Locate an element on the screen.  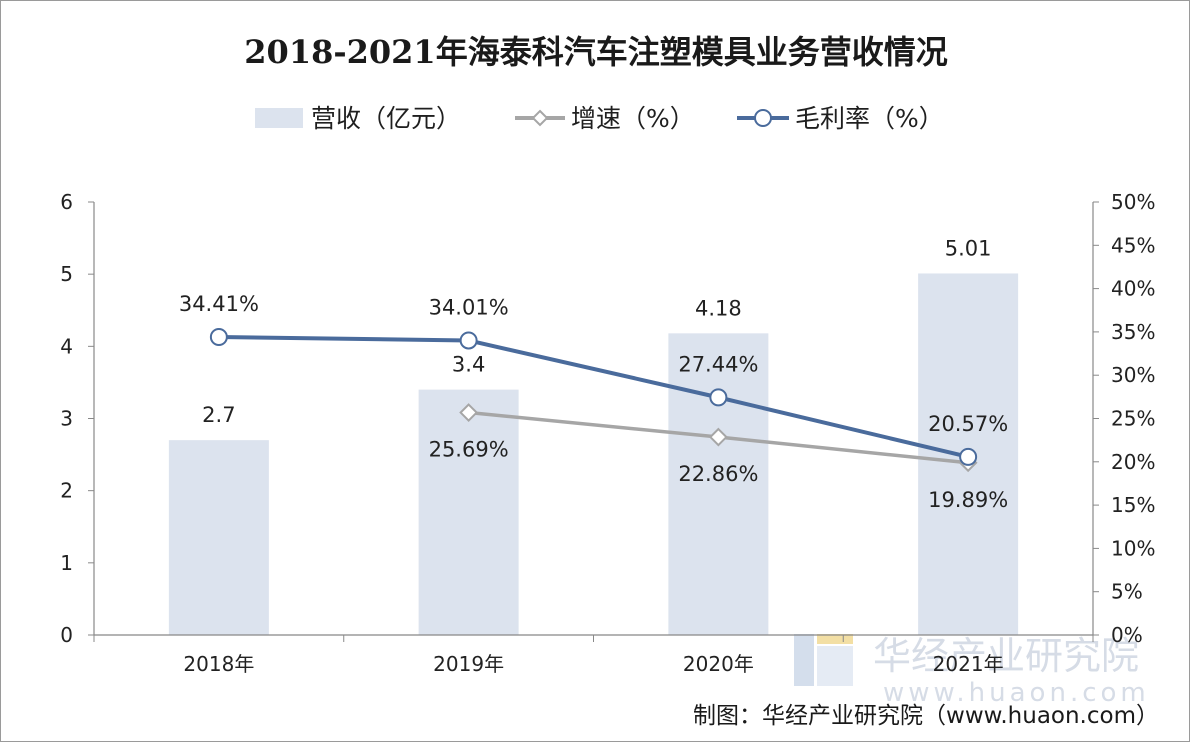
y-right-tick-label: 15% is located at coordinates (1133, 505).